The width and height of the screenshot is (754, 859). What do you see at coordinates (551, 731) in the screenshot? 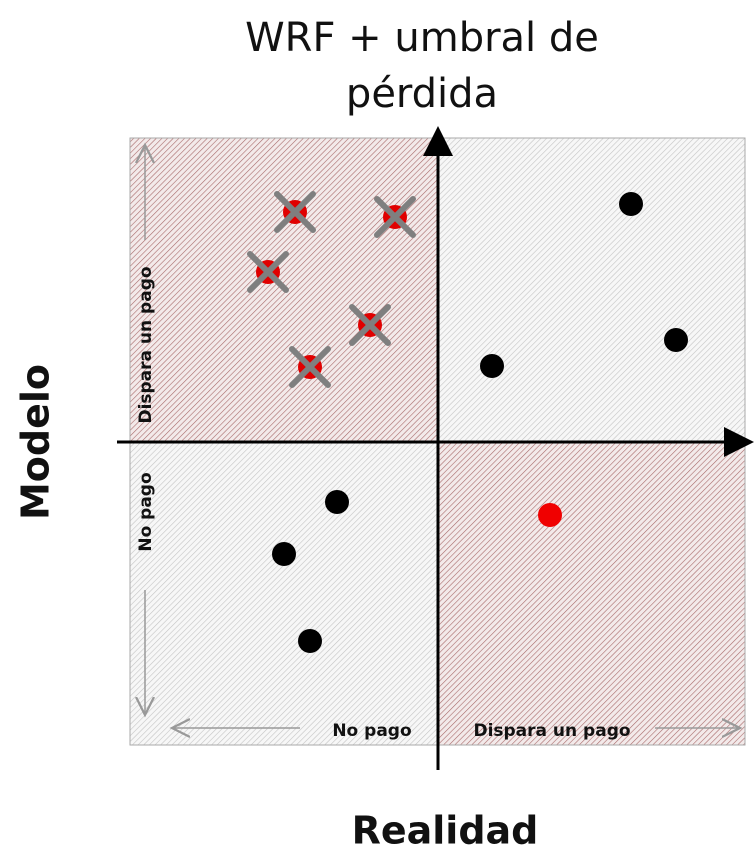
I see `x-right-label: Dispara un pago` at bounding box center [551, 731].